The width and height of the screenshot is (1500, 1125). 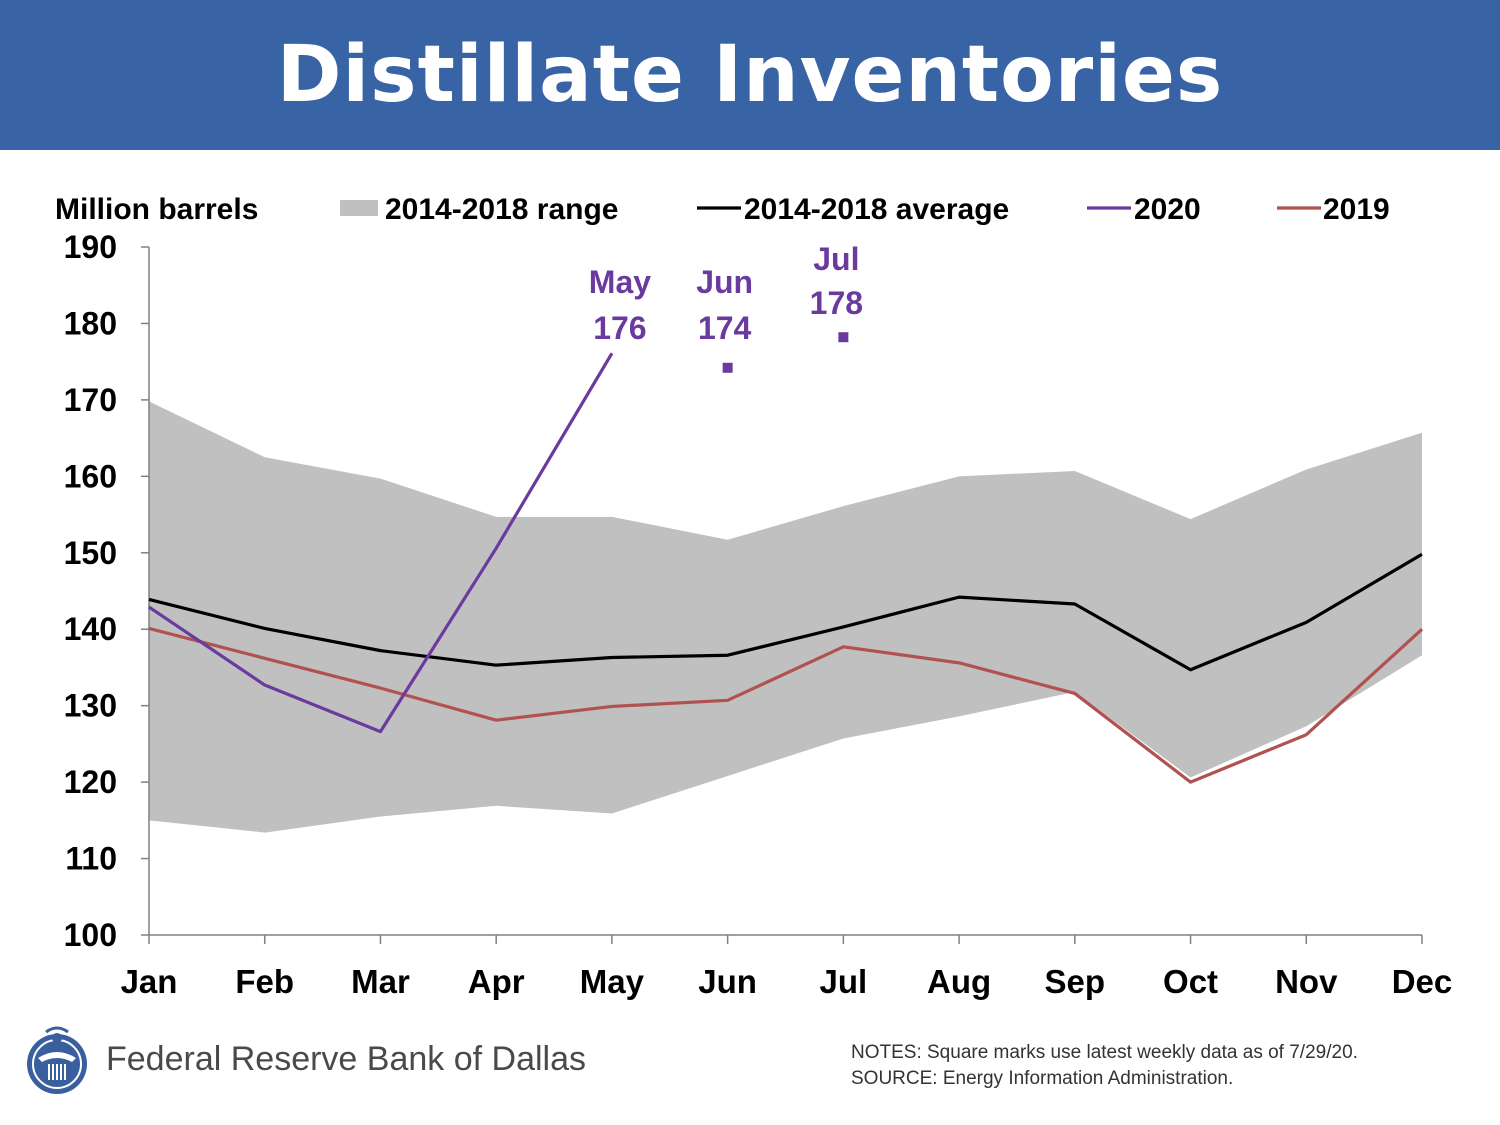 I want to click on legend-swatch-range, so click(x=359, y=208).